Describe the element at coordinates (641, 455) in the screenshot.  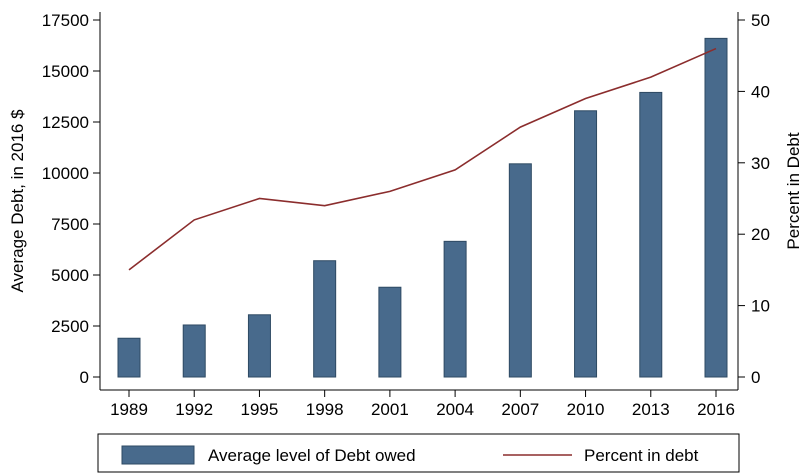
I see `legend-label-line: Percent in debt` at that location.